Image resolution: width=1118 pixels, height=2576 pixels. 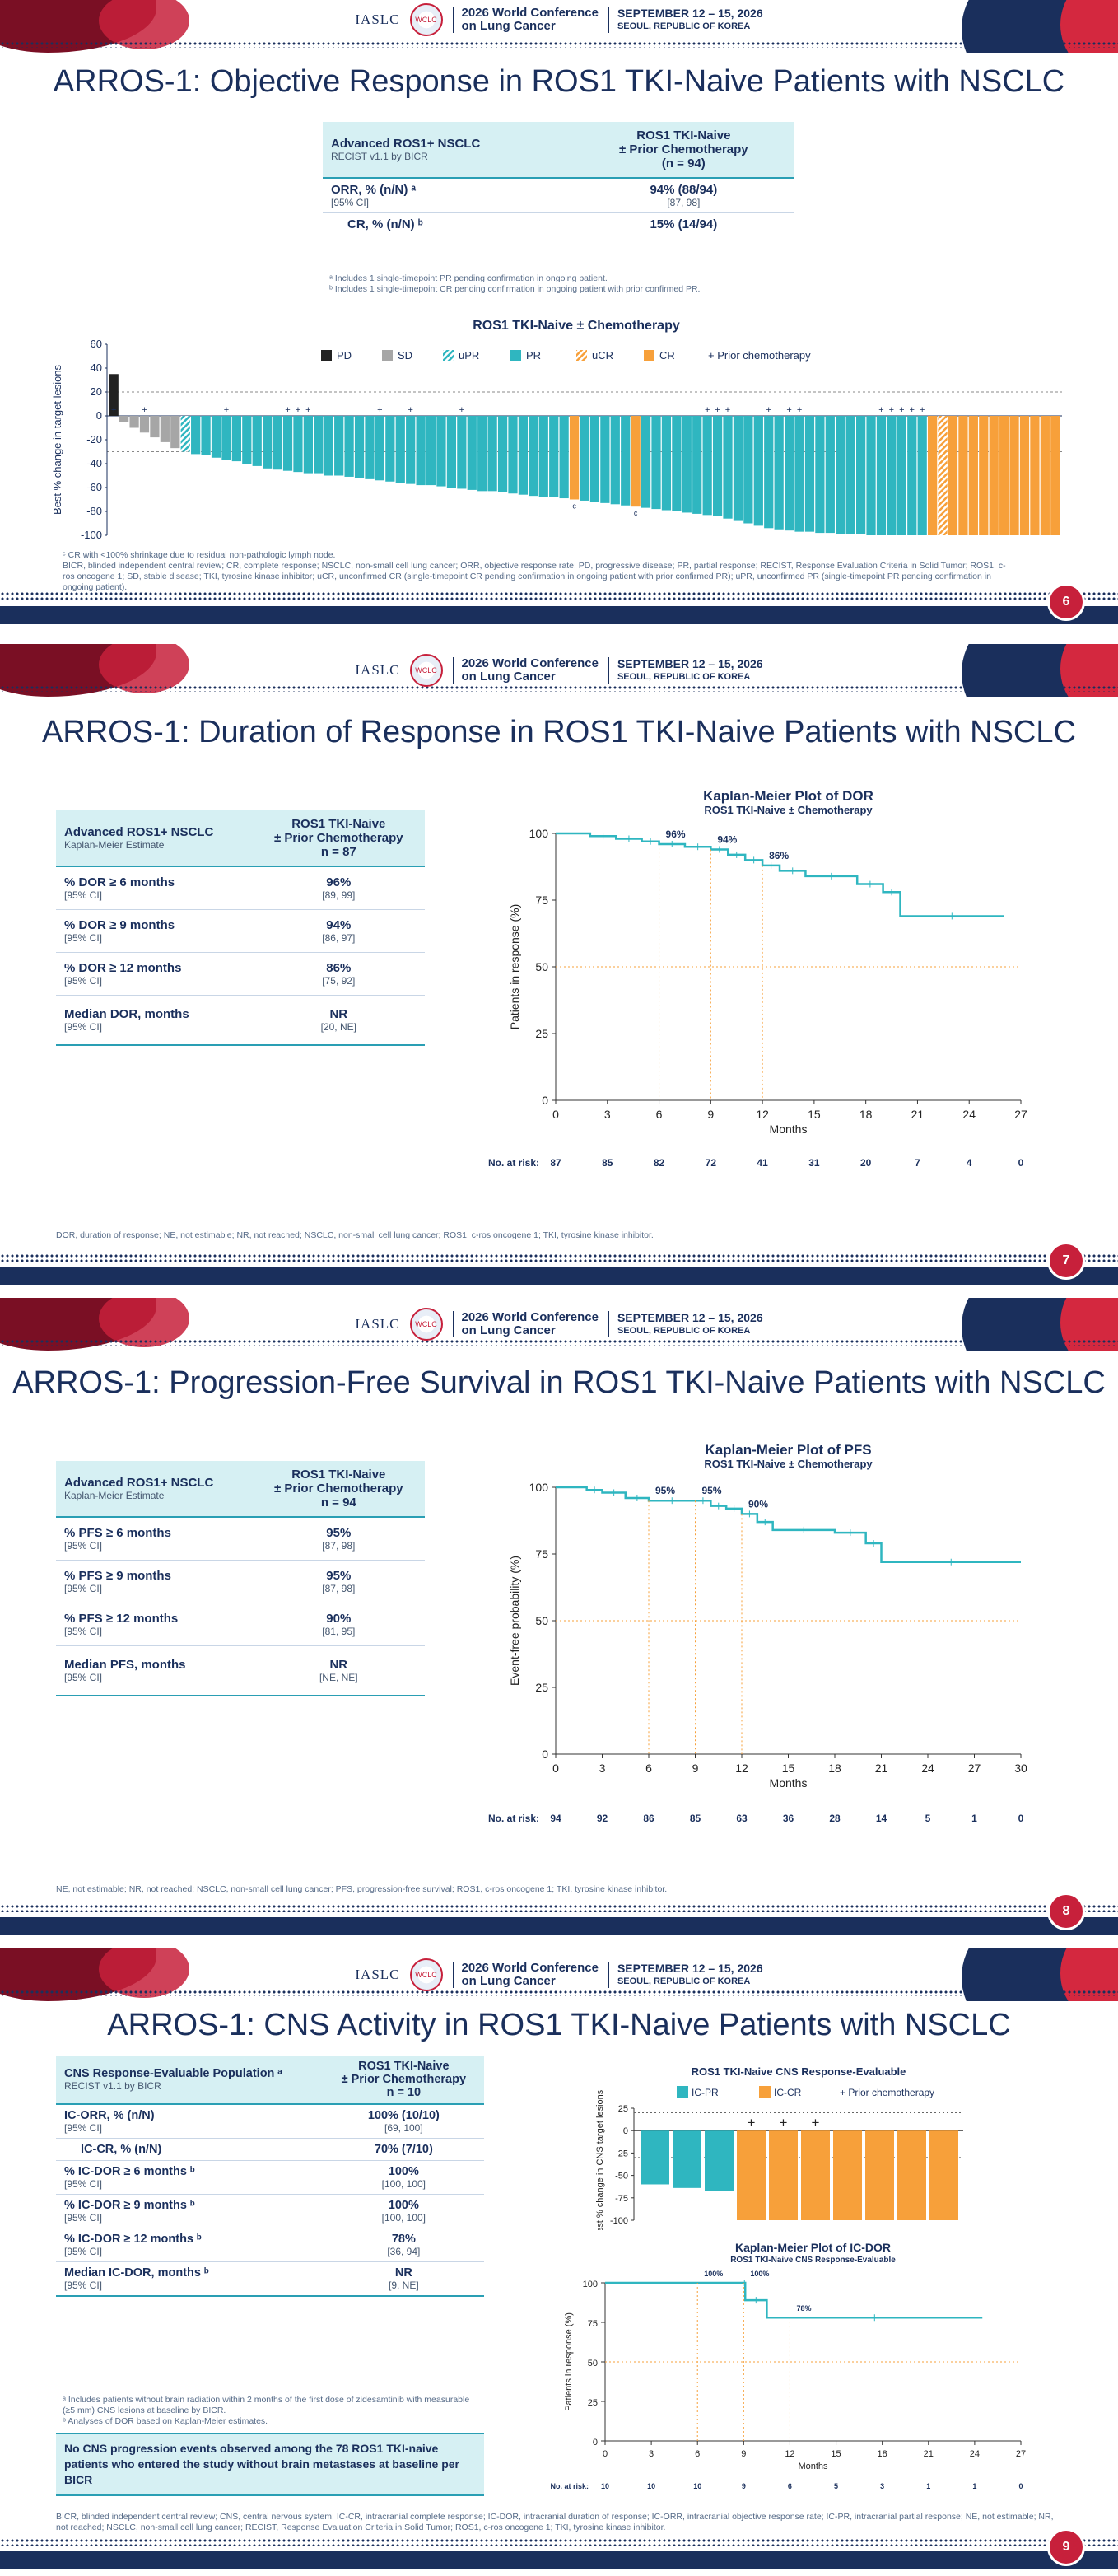 What do you see at coordinates (94, 463) in the screenshot?
I see `y-tick-label: -40` at bounding box center [94, 463].